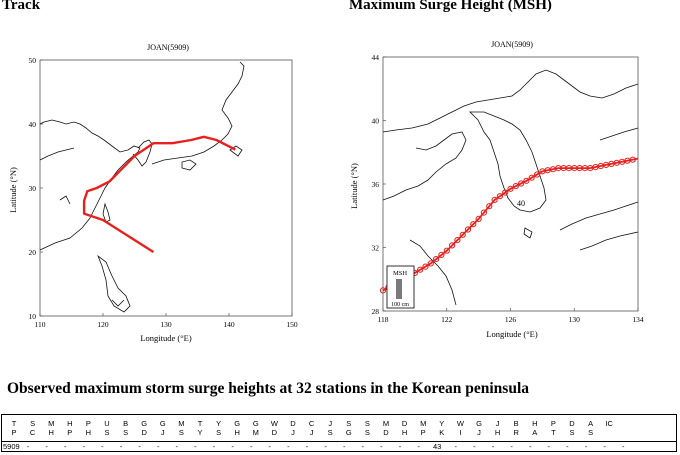 The height and width of the screenshot is (455, 680). Describe the element at coordinates (339, 447) in the screenshot. I see `surge-table-row: 5909 - - - - - - - - - - - - - - - - - - - - - - 43 - - - - - - - - - -` at that location.